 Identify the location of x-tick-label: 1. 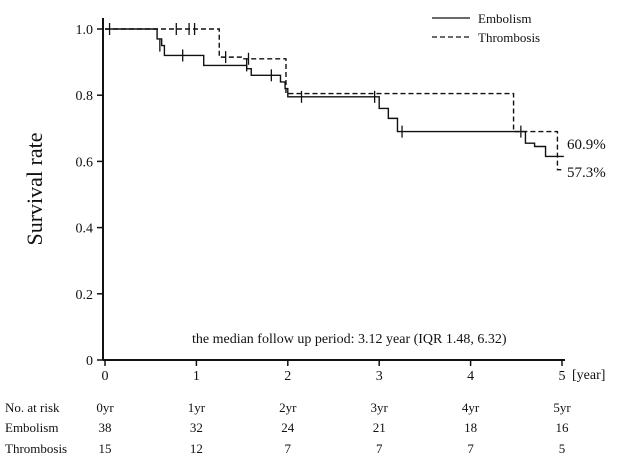
(196, 376).